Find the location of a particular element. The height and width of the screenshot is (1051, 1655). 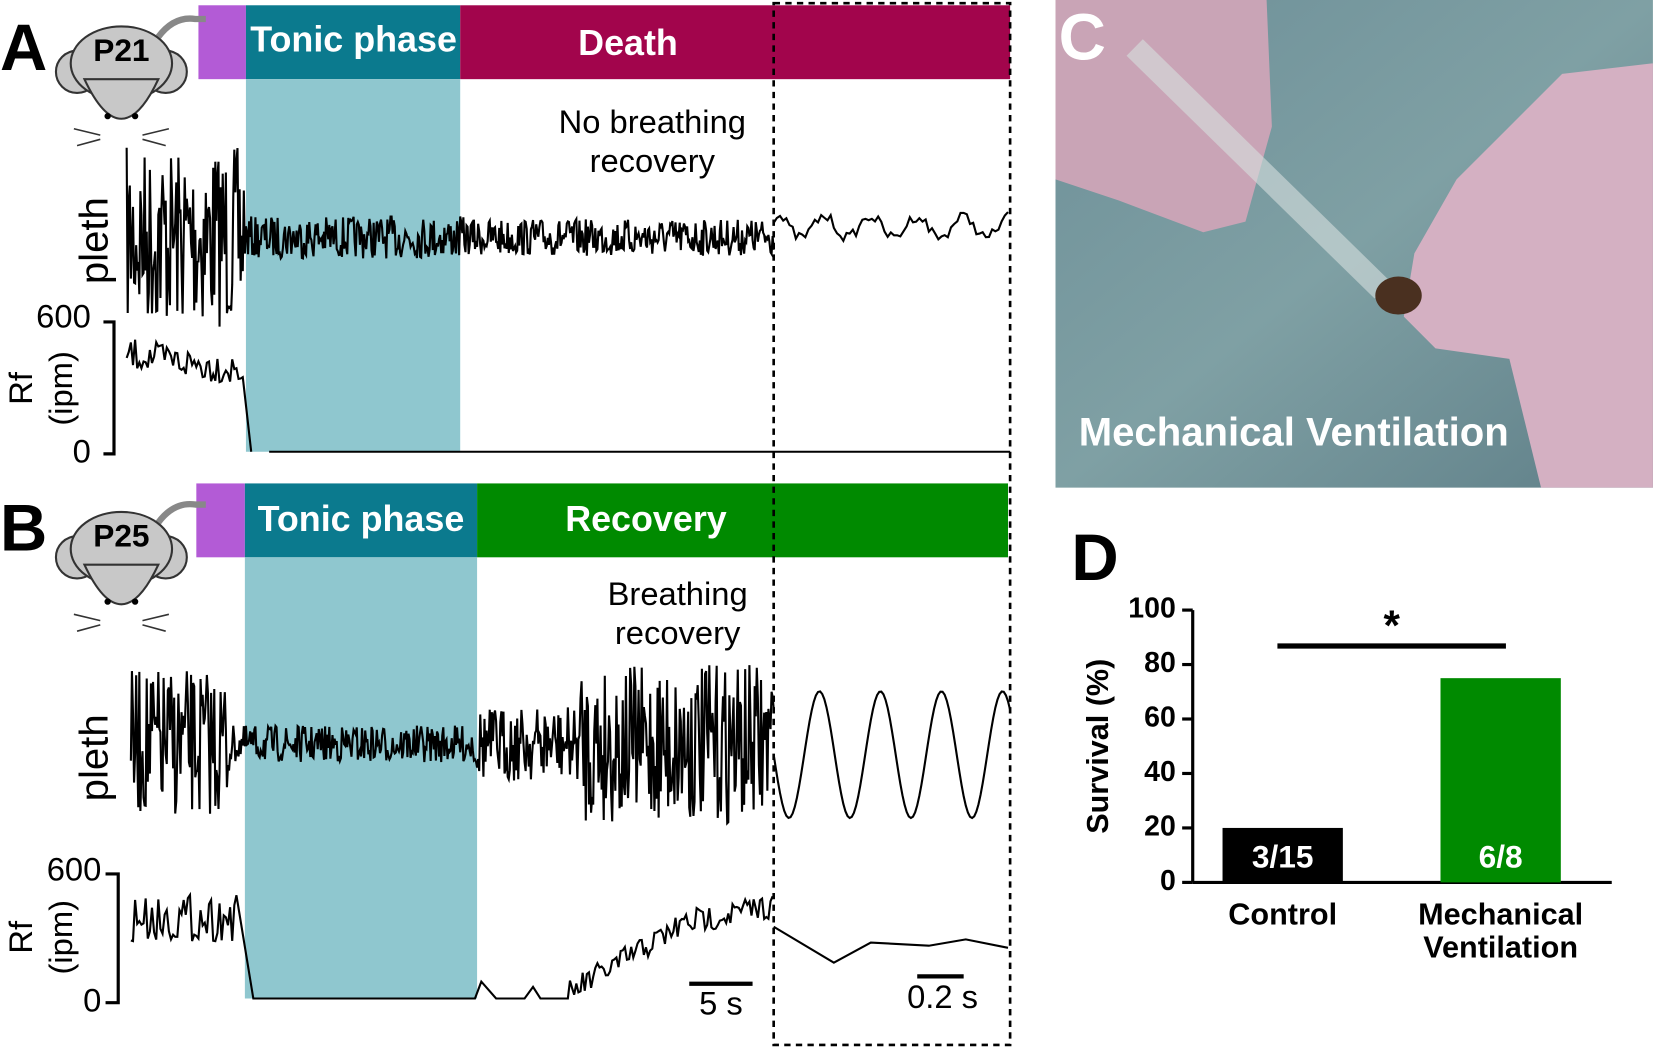

mouse-icon: P21 is located at coordinates (130, 81).